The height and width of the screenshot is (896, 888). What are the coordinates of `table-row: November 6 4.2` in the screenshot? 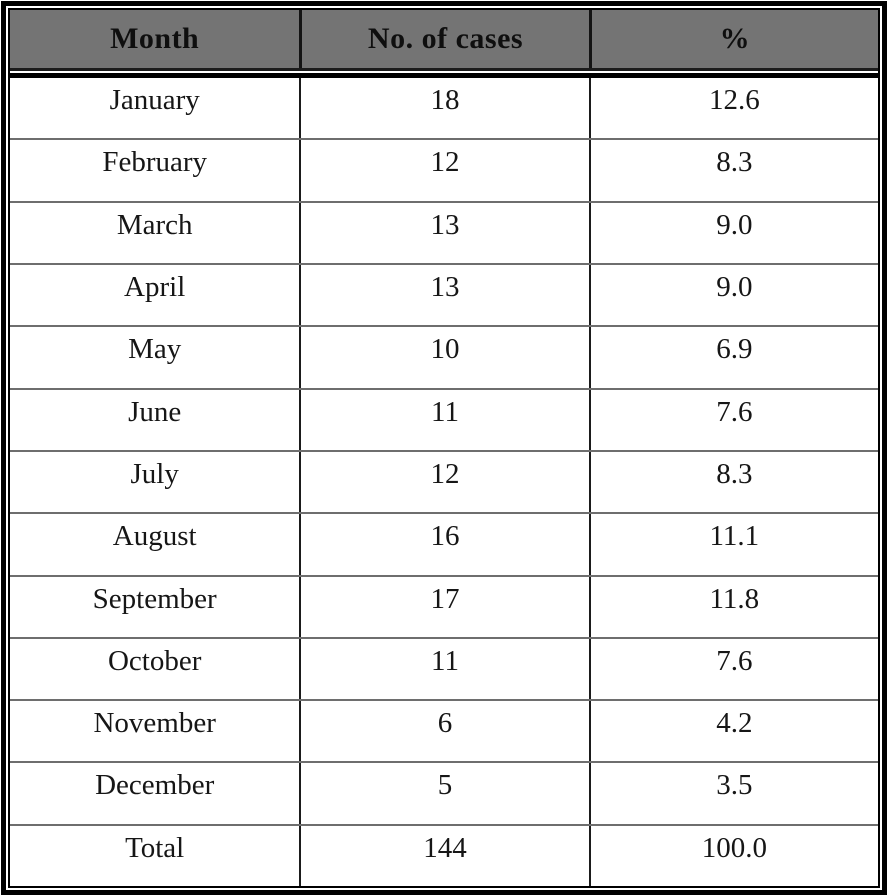 It's located at (444, 730).